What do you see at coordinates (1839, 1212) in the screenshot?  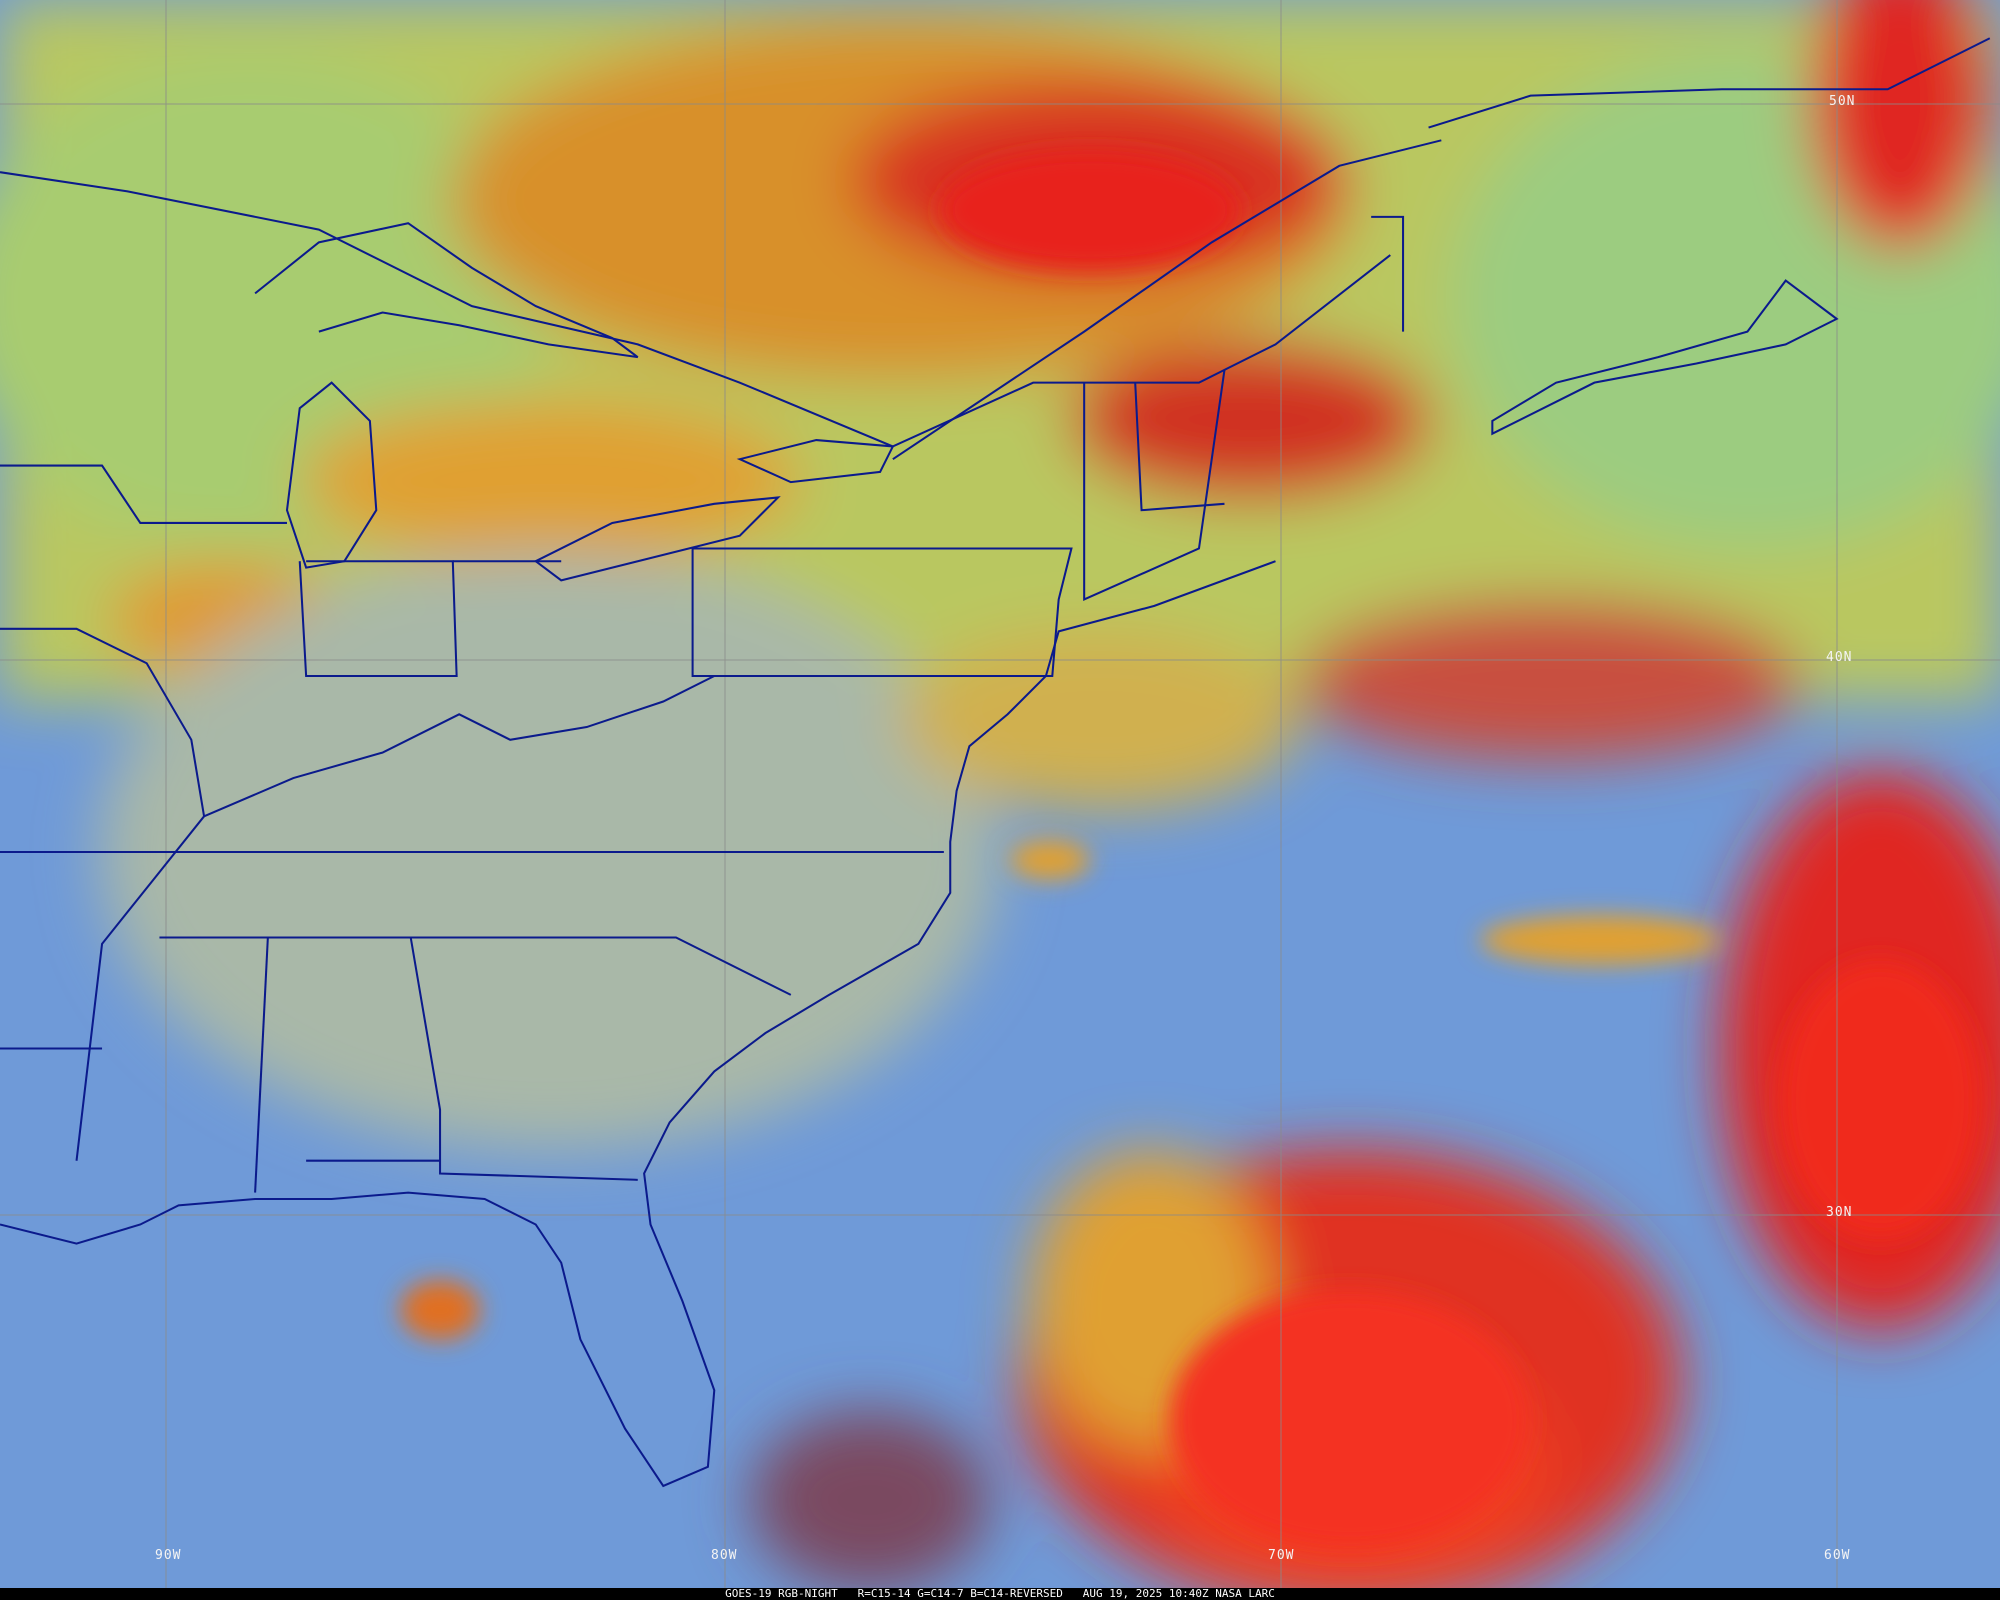 I see `latitude-label-30n: 30N` at bounding box center [1839, 1212].